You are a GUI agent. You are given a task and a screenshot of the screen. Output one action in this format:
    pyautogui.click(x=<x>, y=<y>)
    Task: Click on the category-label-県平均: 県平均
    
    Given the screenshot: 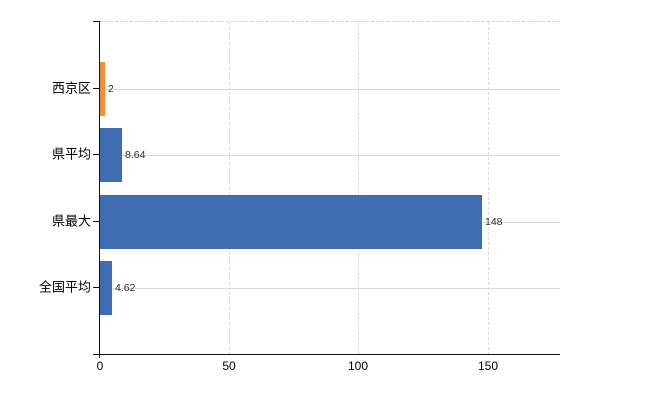 What is the action you would take?
    pyautogui.click(x=71, y=154)
    